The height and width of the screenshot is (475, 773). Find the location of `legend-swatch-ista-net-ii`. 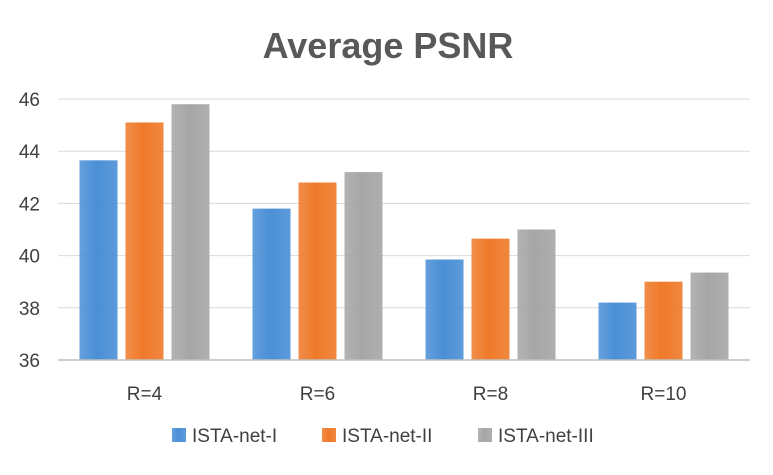

legend-swatch-ista-net-ii is located at coordinates (329, 435).